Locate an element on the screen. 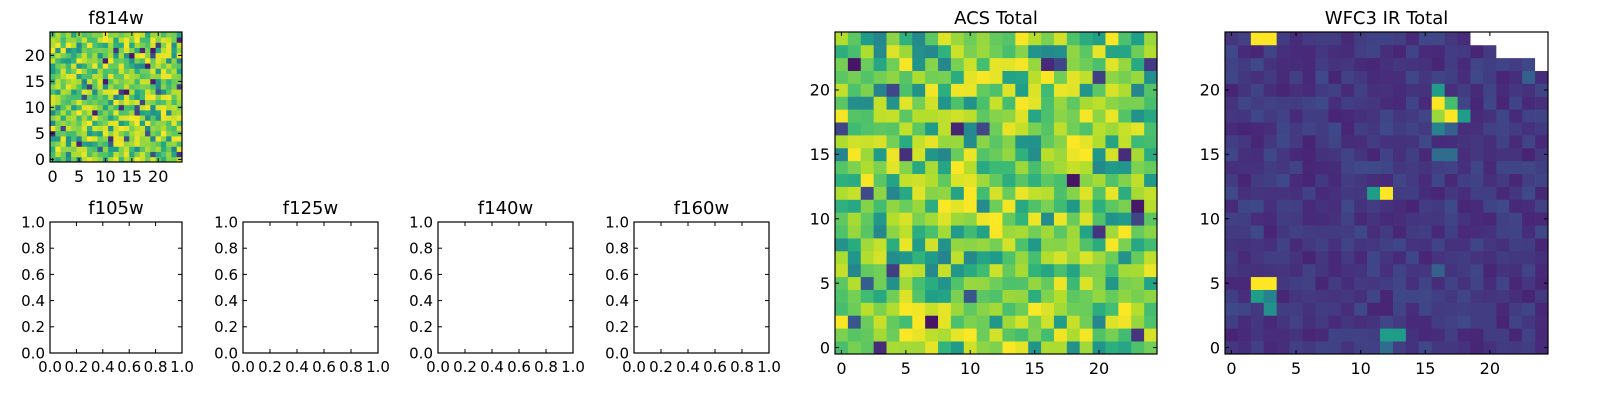 The height and width of the screenshot is (400, 1600). y-tick-label: 1.0 is located at coordinates (617, 222).